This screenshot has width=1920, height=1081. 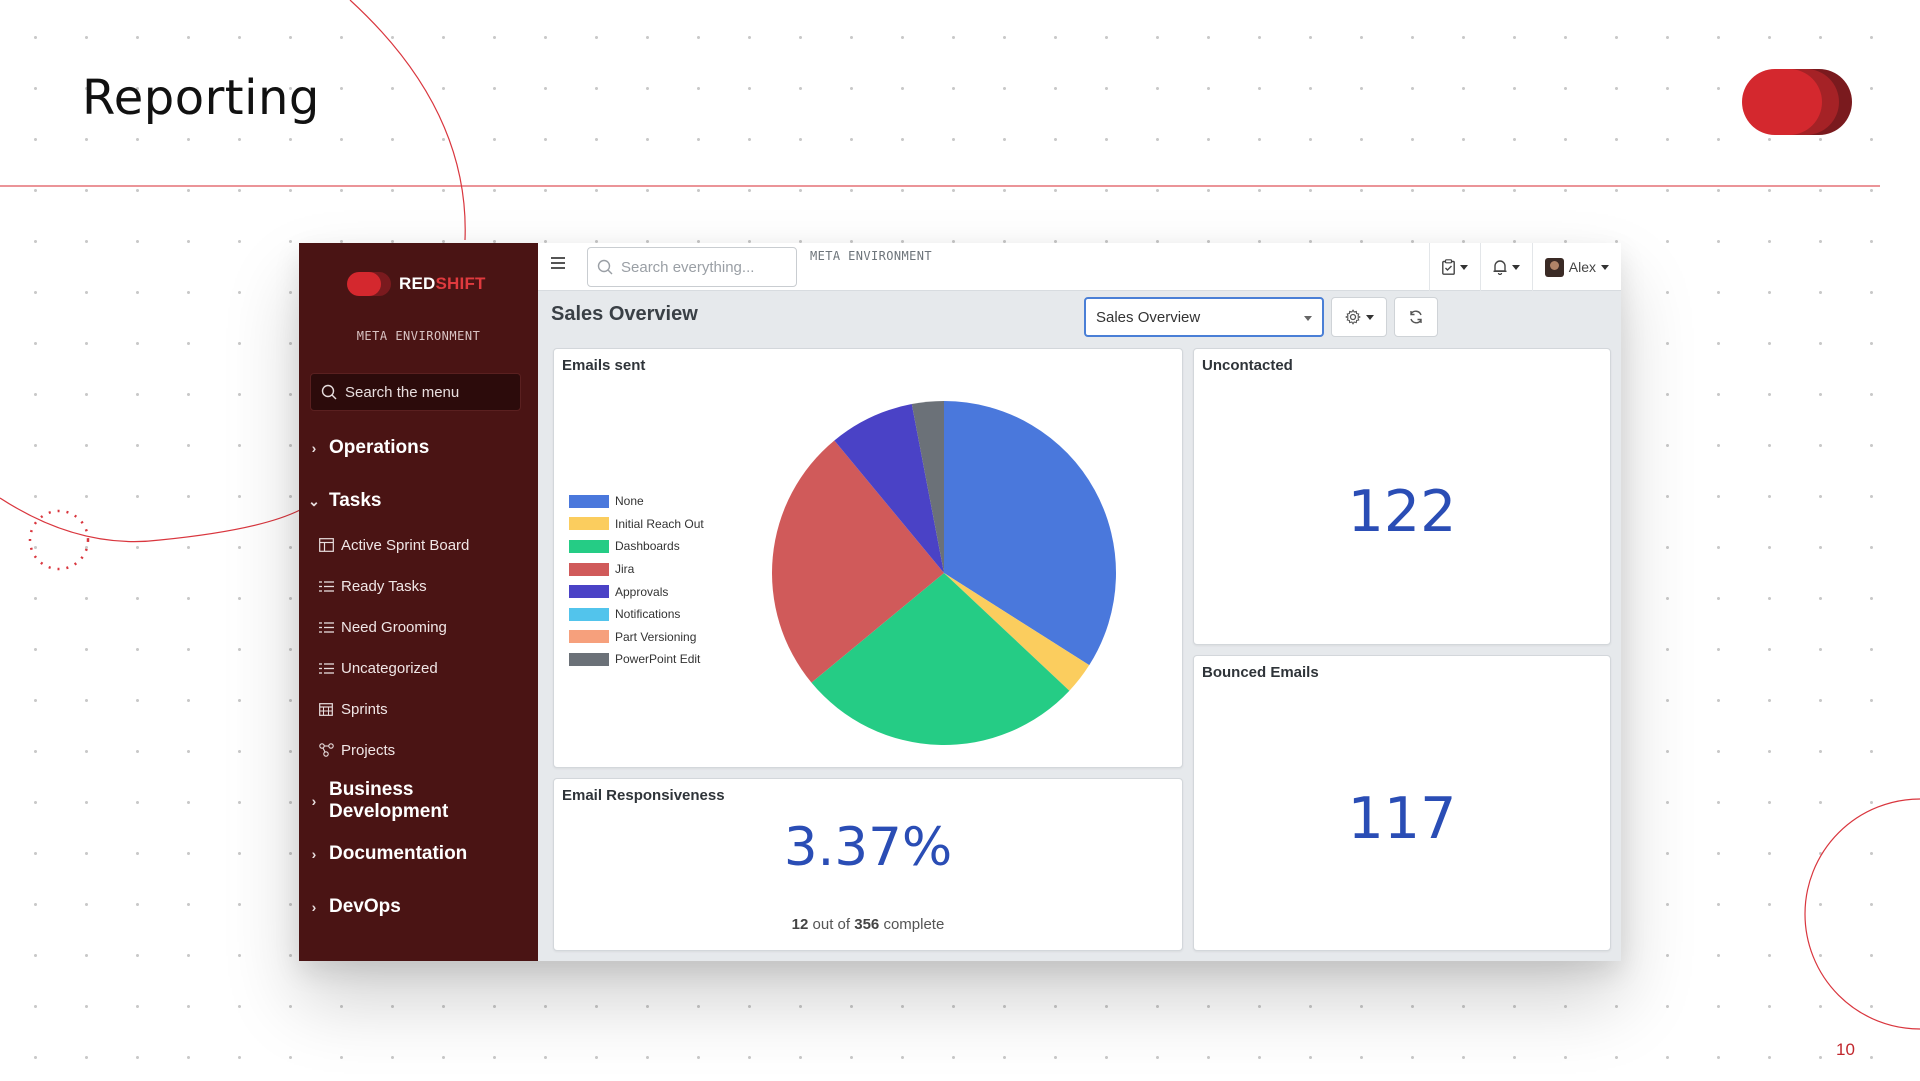 I want to click on complete-text: complete, so click(x=914, y=924).